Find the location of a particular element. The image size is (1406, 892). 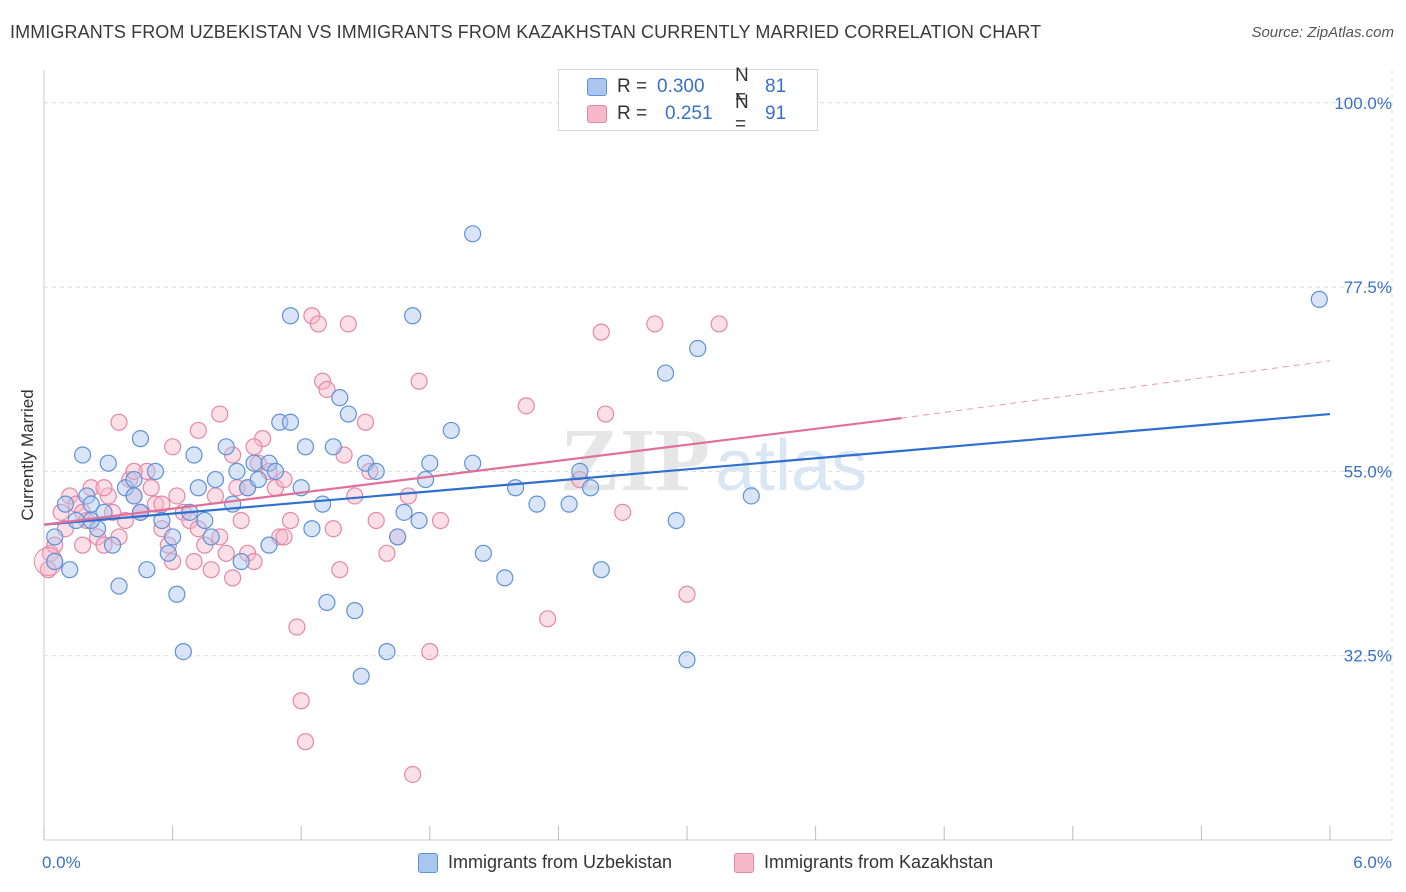

uzbekistan-legend-swatch is located at coordinates (428, 862).